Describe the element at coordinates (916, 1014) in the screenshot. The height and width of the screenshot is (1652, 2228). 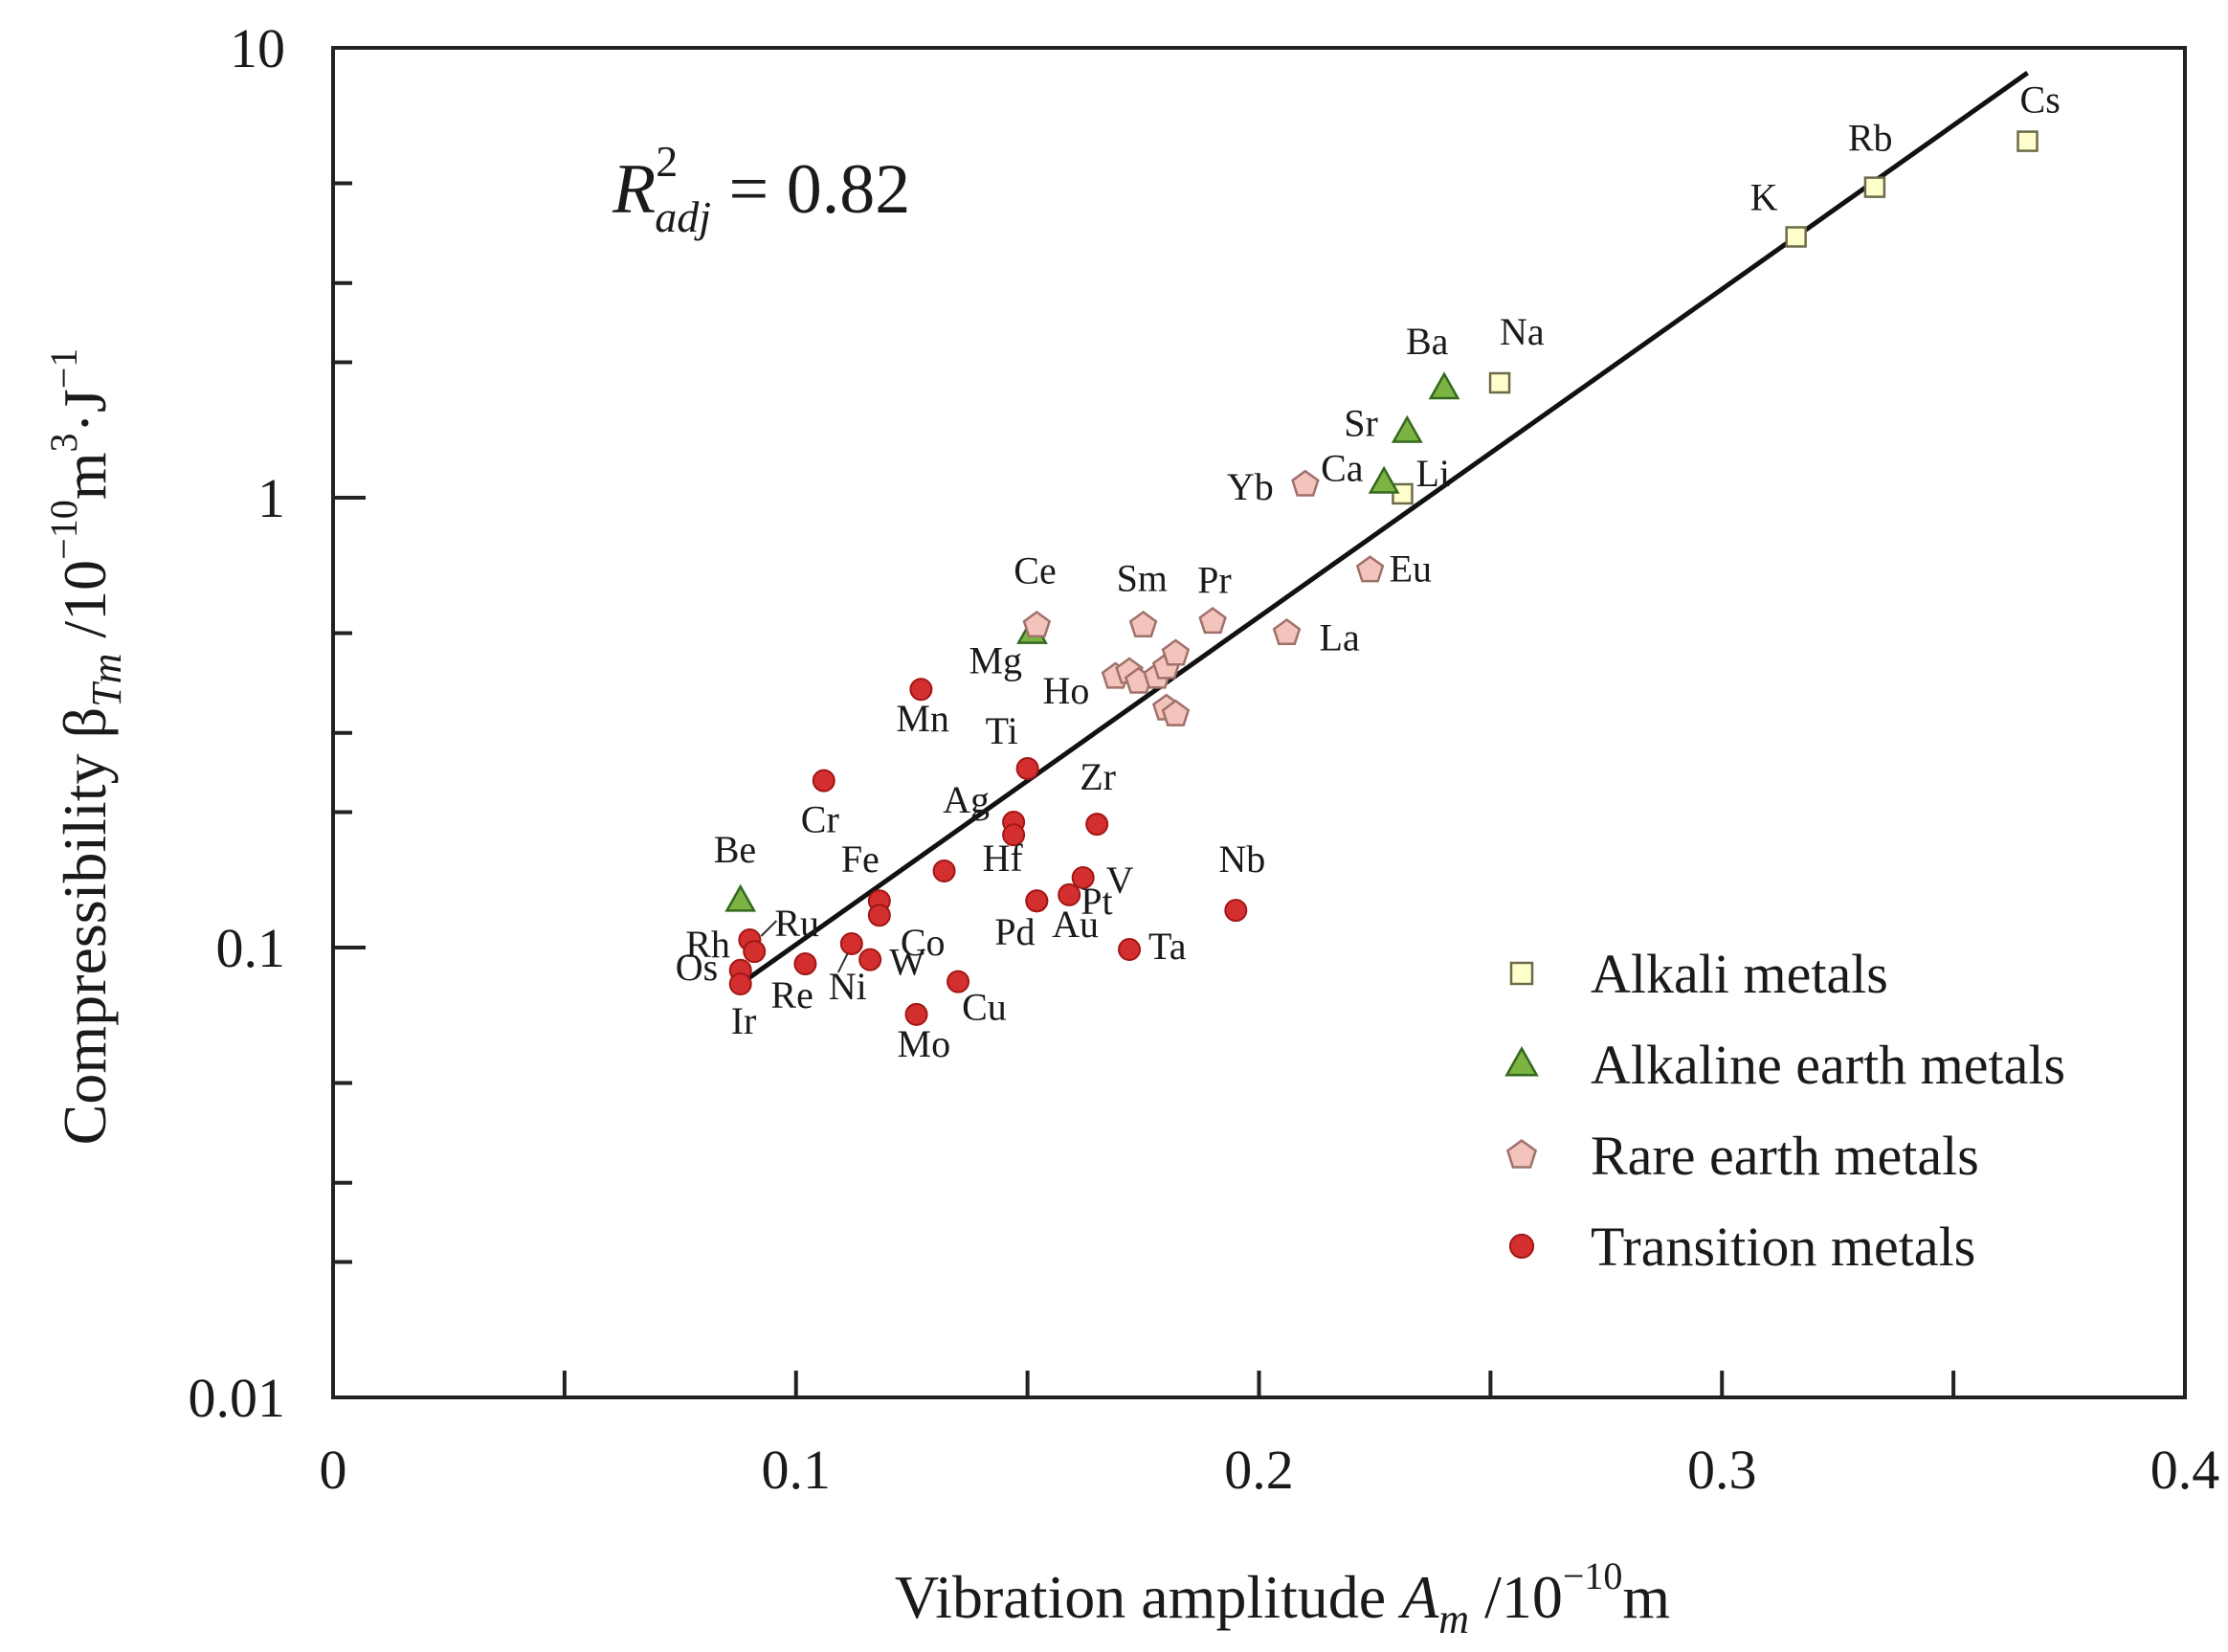
I see `point-mo` at that location.